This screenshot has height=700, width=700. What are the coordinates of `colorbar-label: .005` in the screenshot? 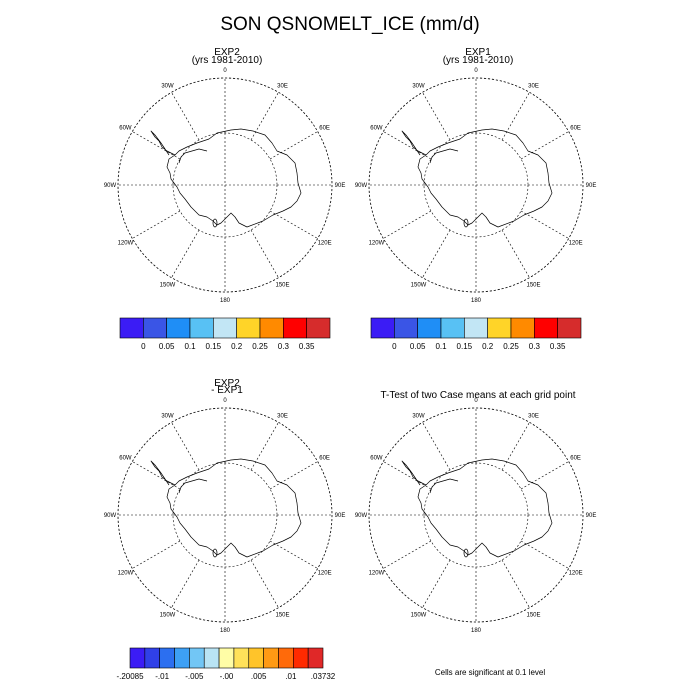 It's located at (259, 676).